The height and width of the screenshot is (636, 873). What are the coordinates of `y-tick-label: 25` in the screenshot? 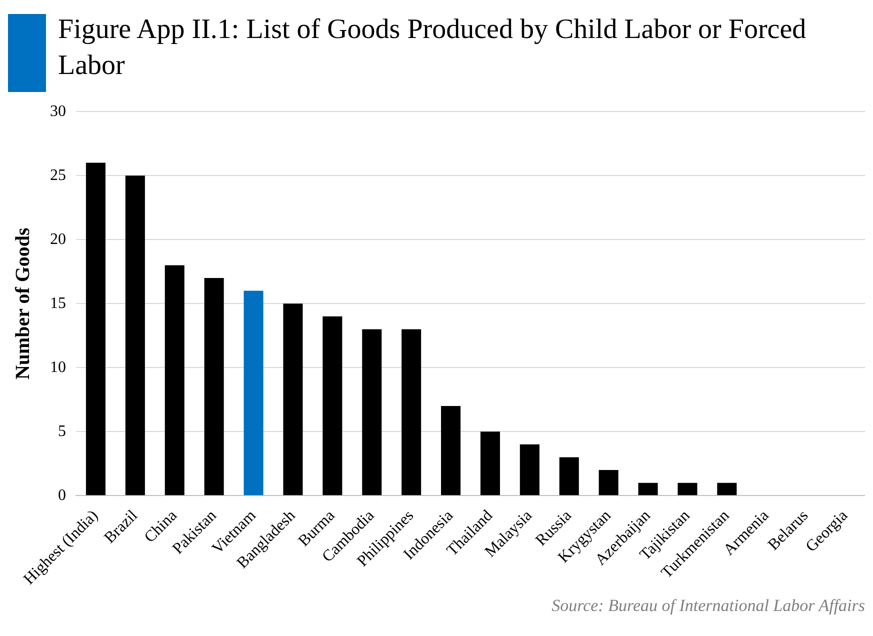 It's located at (58, 175).